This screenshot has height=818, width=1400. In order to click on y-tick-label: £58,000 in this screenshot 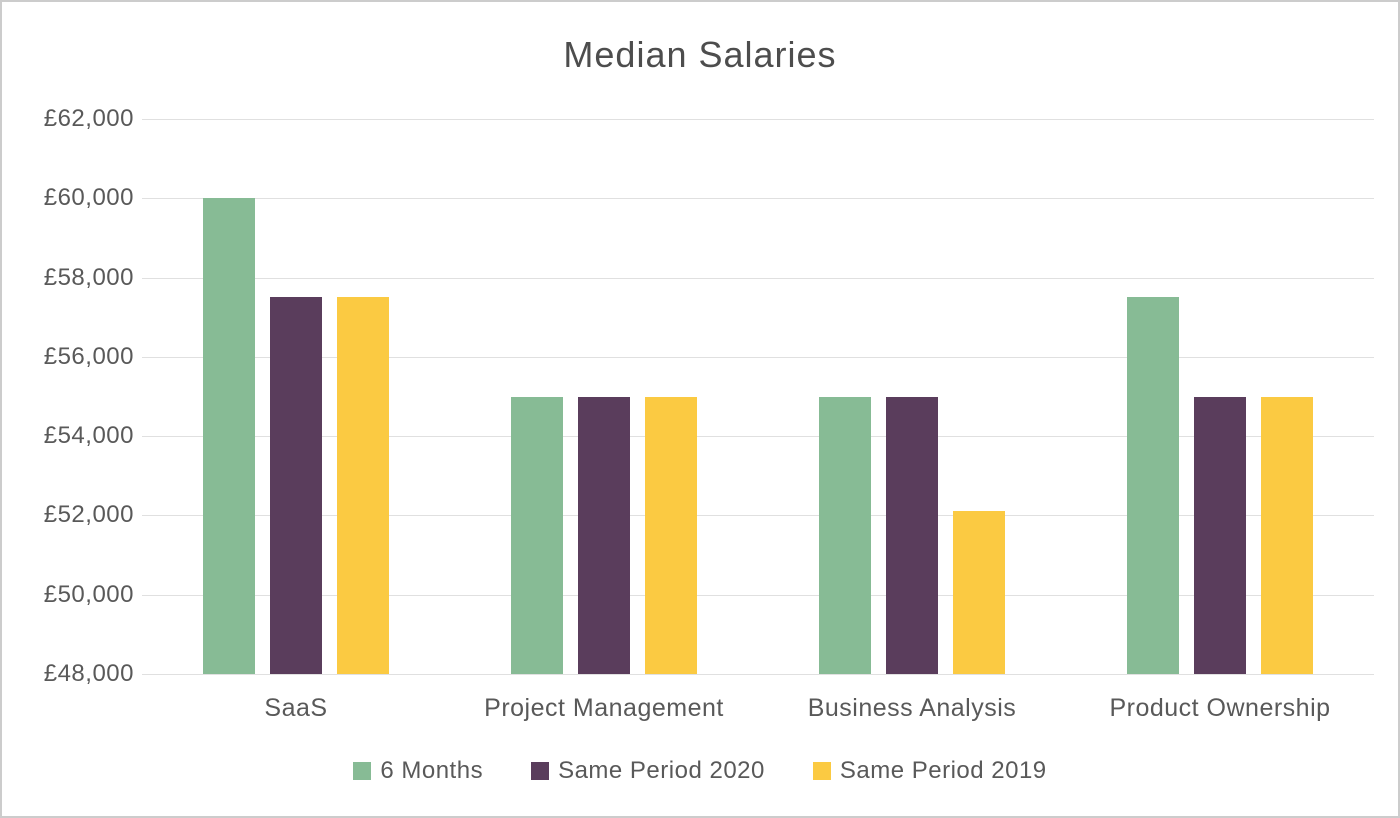, I will do `click(88, 277)`.